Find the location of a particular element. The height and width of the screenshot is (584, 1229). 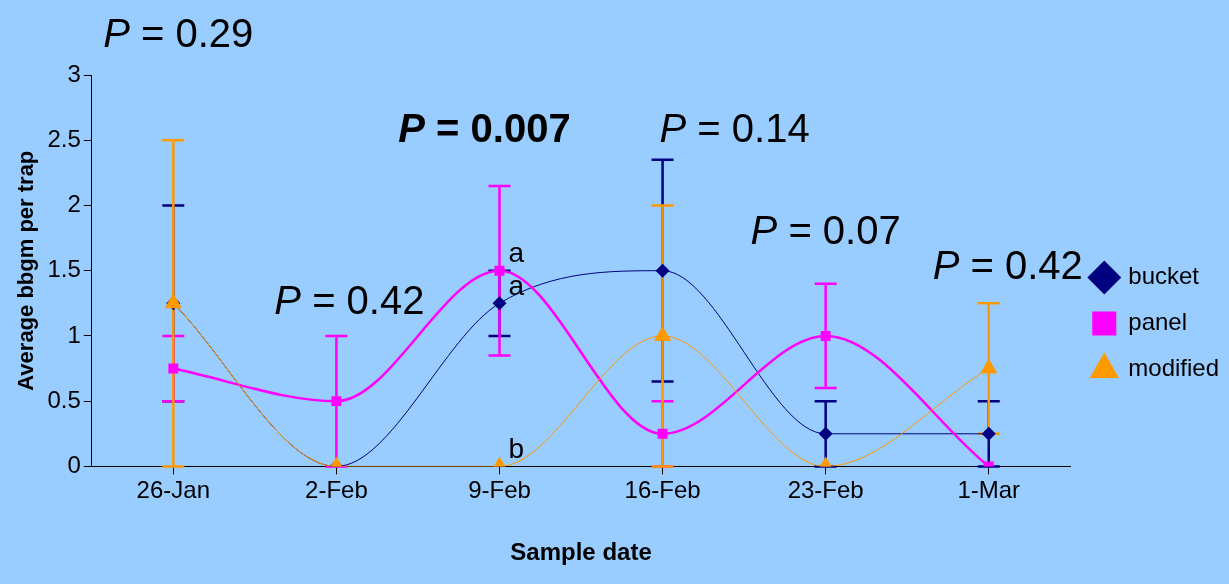

annotation: P = 0.14 is located at coordinates (734, 128).